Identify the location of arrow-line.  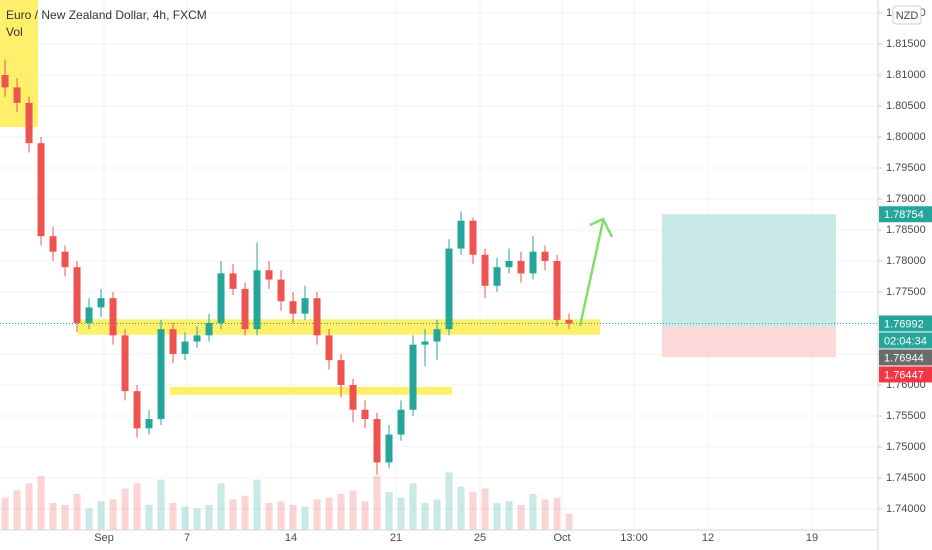
(591, 273).